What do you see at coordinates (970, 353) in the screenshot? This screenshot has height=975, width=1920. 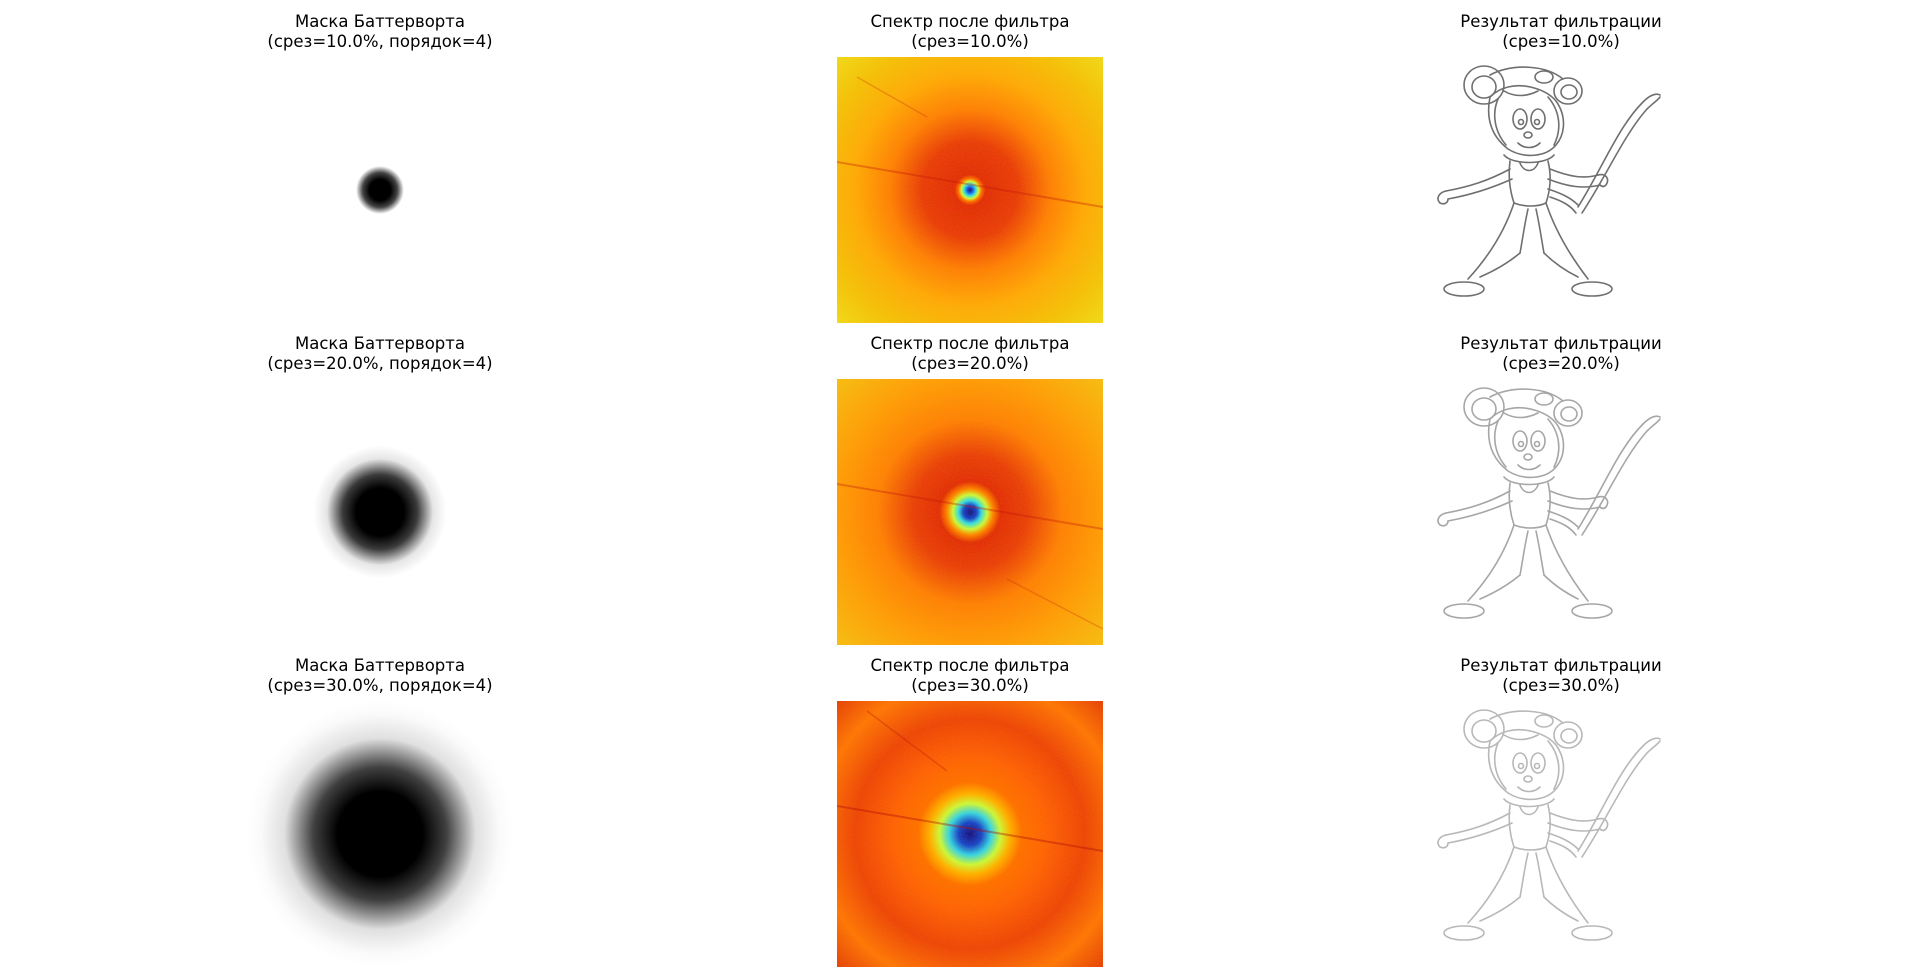 I see `spectrum-title-row-2: Спектр после фильтра (срез=20.0%)` at bounding box center [970, 353].